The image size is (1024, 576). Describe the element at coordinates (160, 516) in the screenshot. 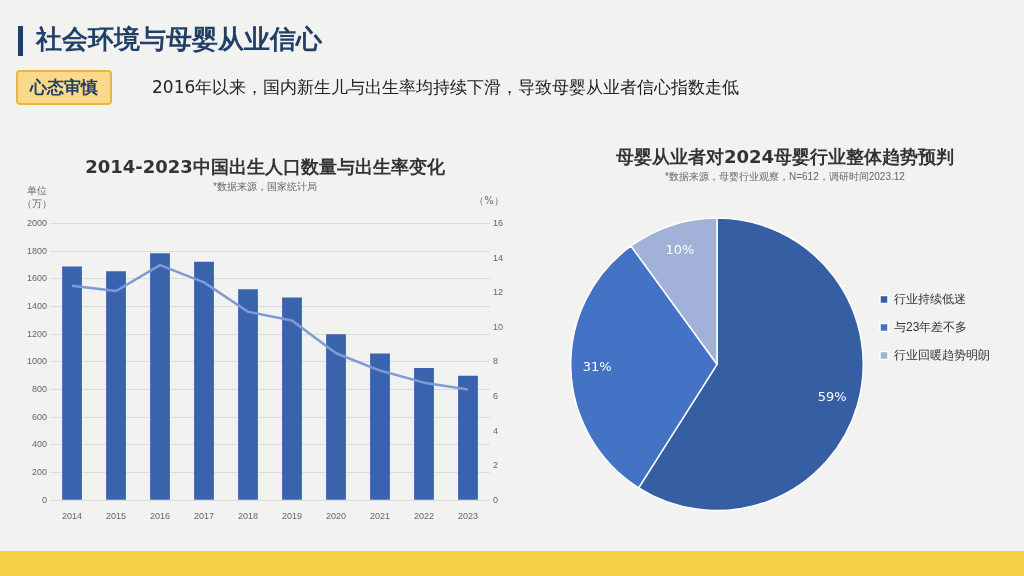

I see `x-tick-label: 2016` at that location.